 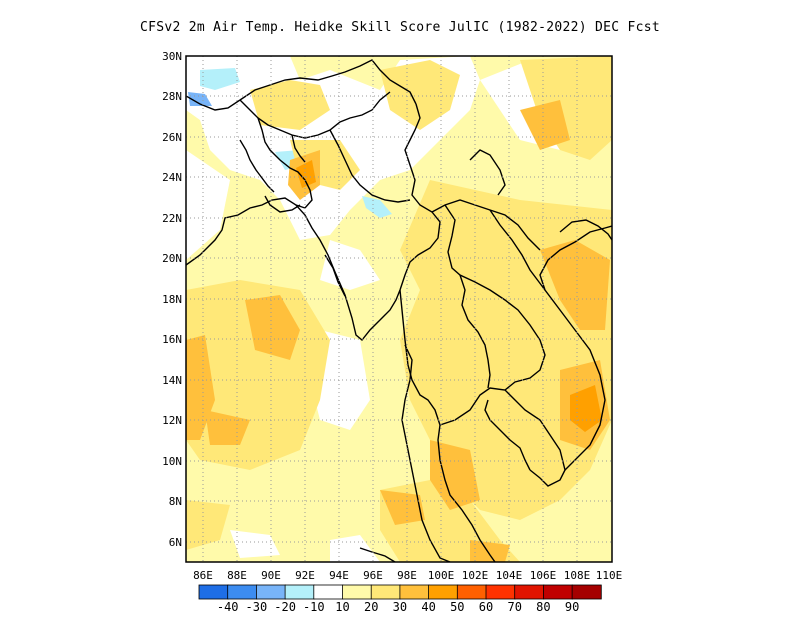 What do you see at coordinates (208, 525) in the screenshot?
I see `band-20-30-sw` at bounding box center [208, 525].